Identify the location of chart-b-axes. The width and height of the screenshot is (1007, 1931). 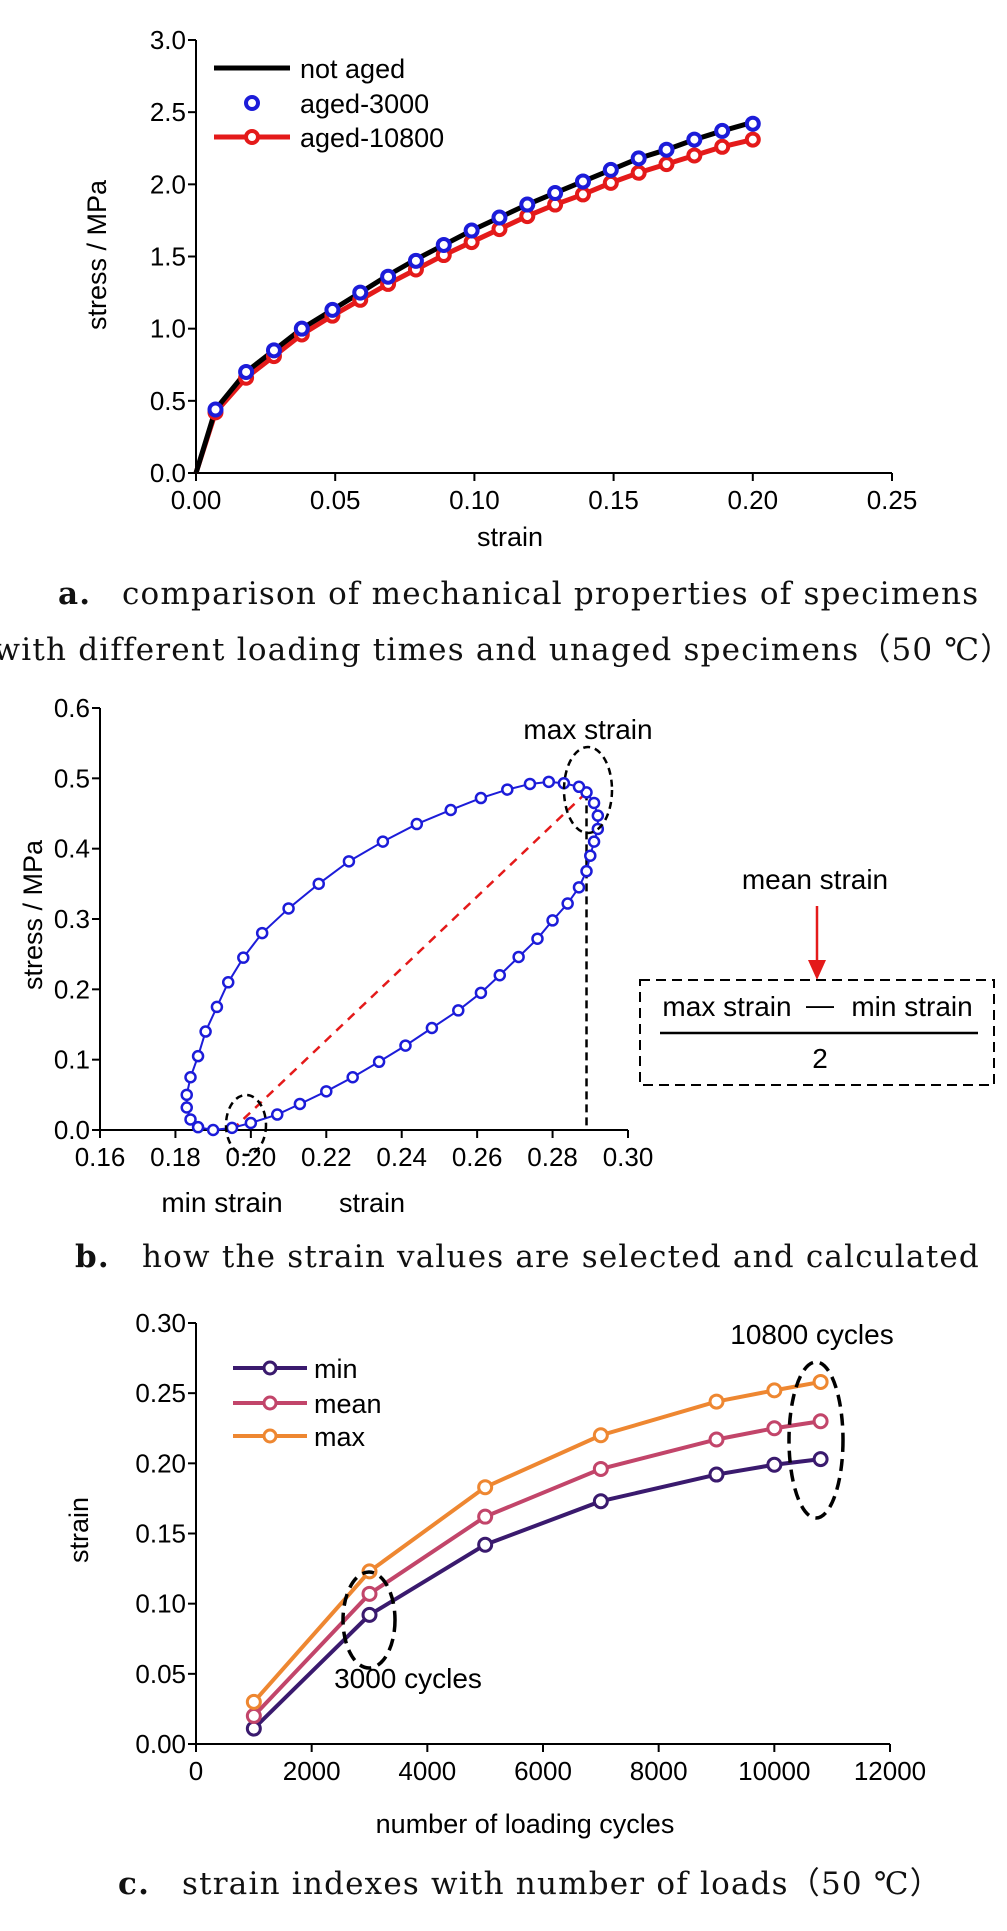
(360, 922).